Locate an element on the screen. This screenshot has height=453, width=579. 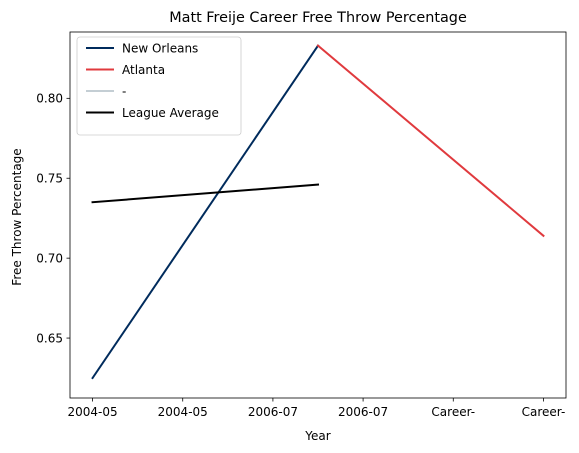
legend-label: New Orleans is located at coordinates (160, 48).